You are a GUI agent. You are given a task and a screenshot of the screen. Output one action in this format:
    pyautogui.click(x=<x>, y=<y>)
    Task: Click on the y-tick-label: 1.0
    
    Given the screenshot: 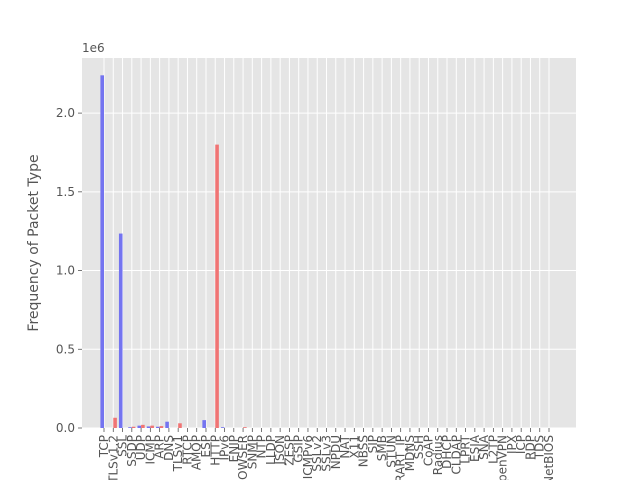 What is the action you would take?
    pyautogui.click(x=65, y=271)
    